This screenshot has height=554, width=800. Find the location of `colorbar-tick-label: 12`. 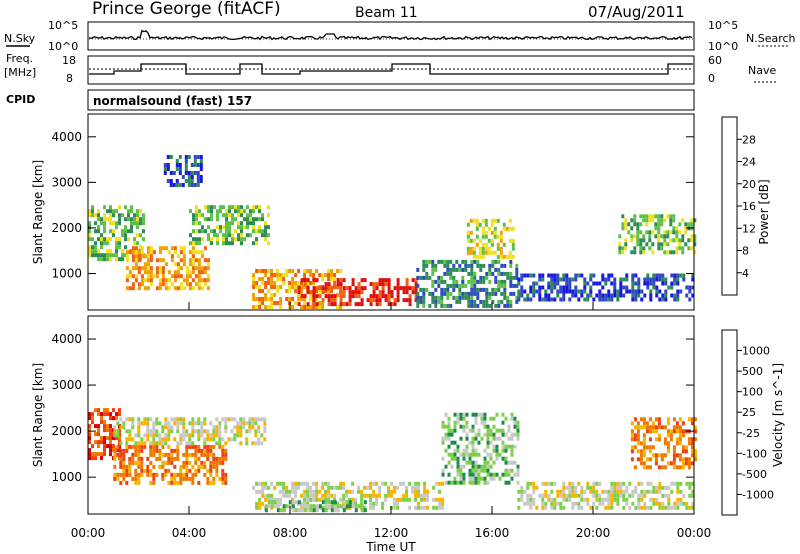

colorbar-tick-label: 12 is located at coordinates (749, 228).